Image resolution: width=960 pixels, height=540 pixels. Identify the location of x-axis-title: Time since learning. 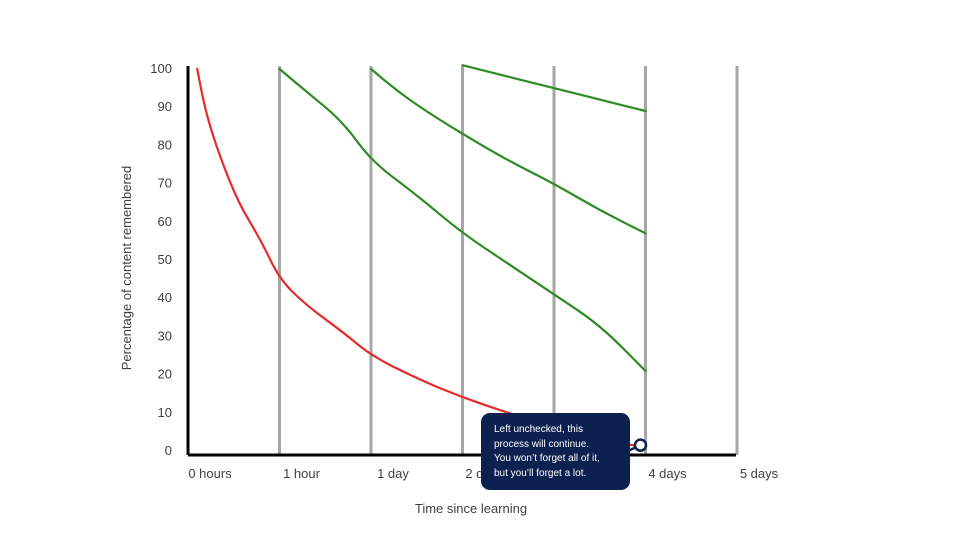
(471, 508).